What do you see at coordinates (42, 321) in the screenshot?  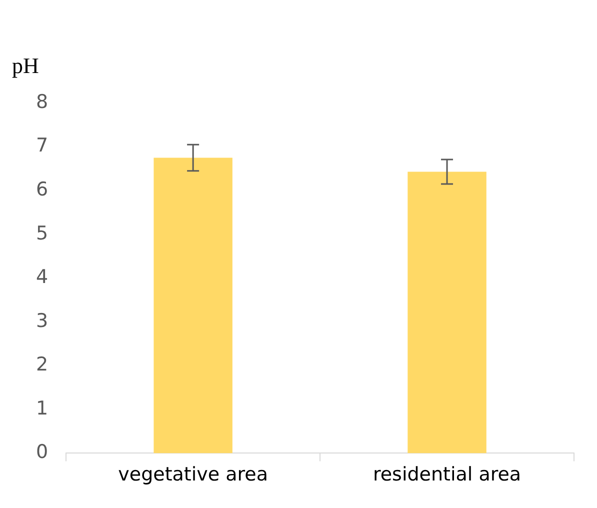 I see `y-tick-label: 3` at bounding box center [42, 321].